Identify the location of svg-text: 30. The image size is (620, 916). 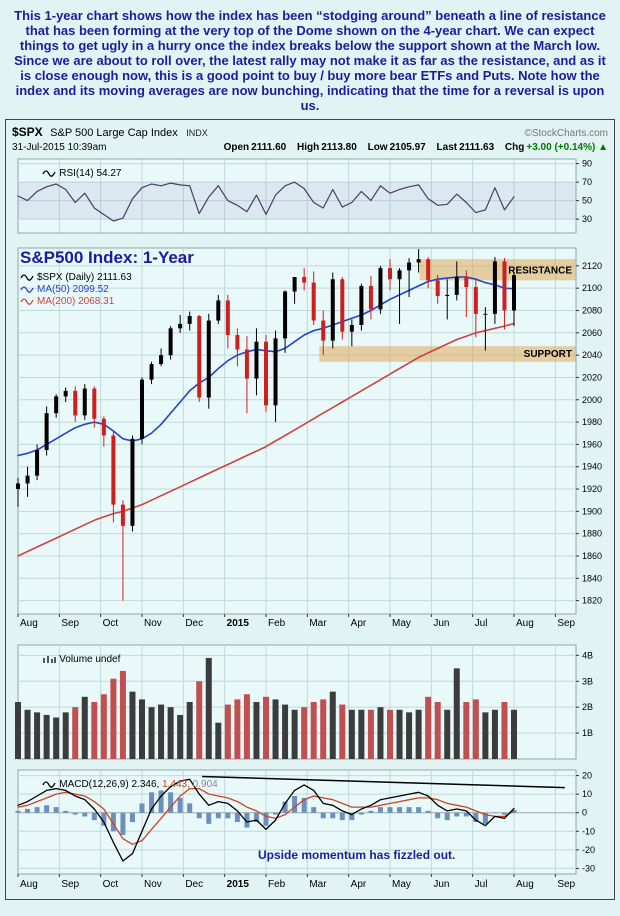
(587, 219).